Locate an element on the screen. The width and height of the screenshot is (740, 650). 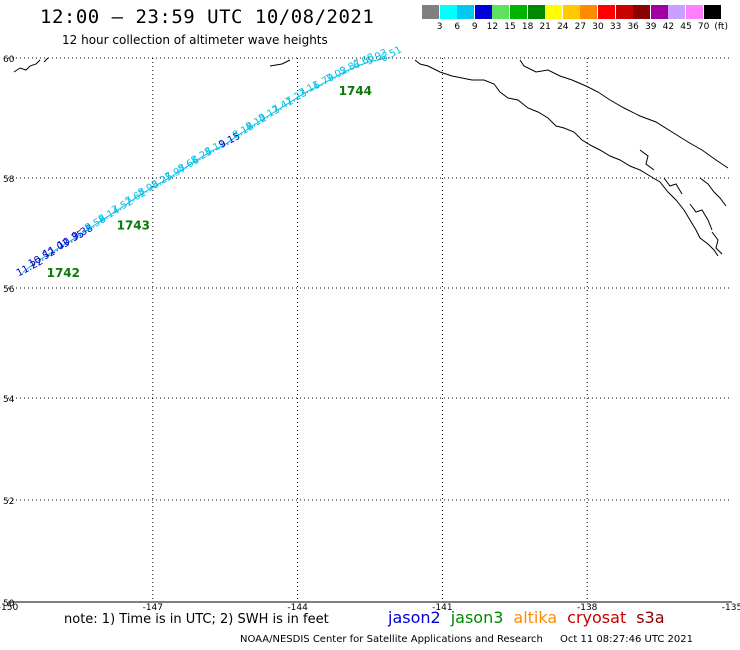
legend-label: 21 is located at coordinates (545, 27).